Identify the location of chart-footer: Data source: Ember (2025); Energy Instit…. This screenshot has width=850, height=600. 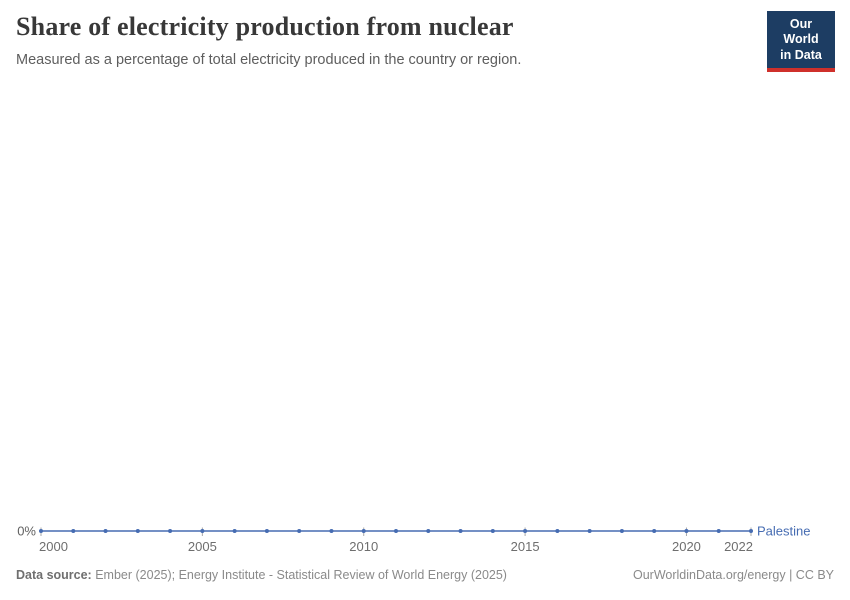
(425, 575).